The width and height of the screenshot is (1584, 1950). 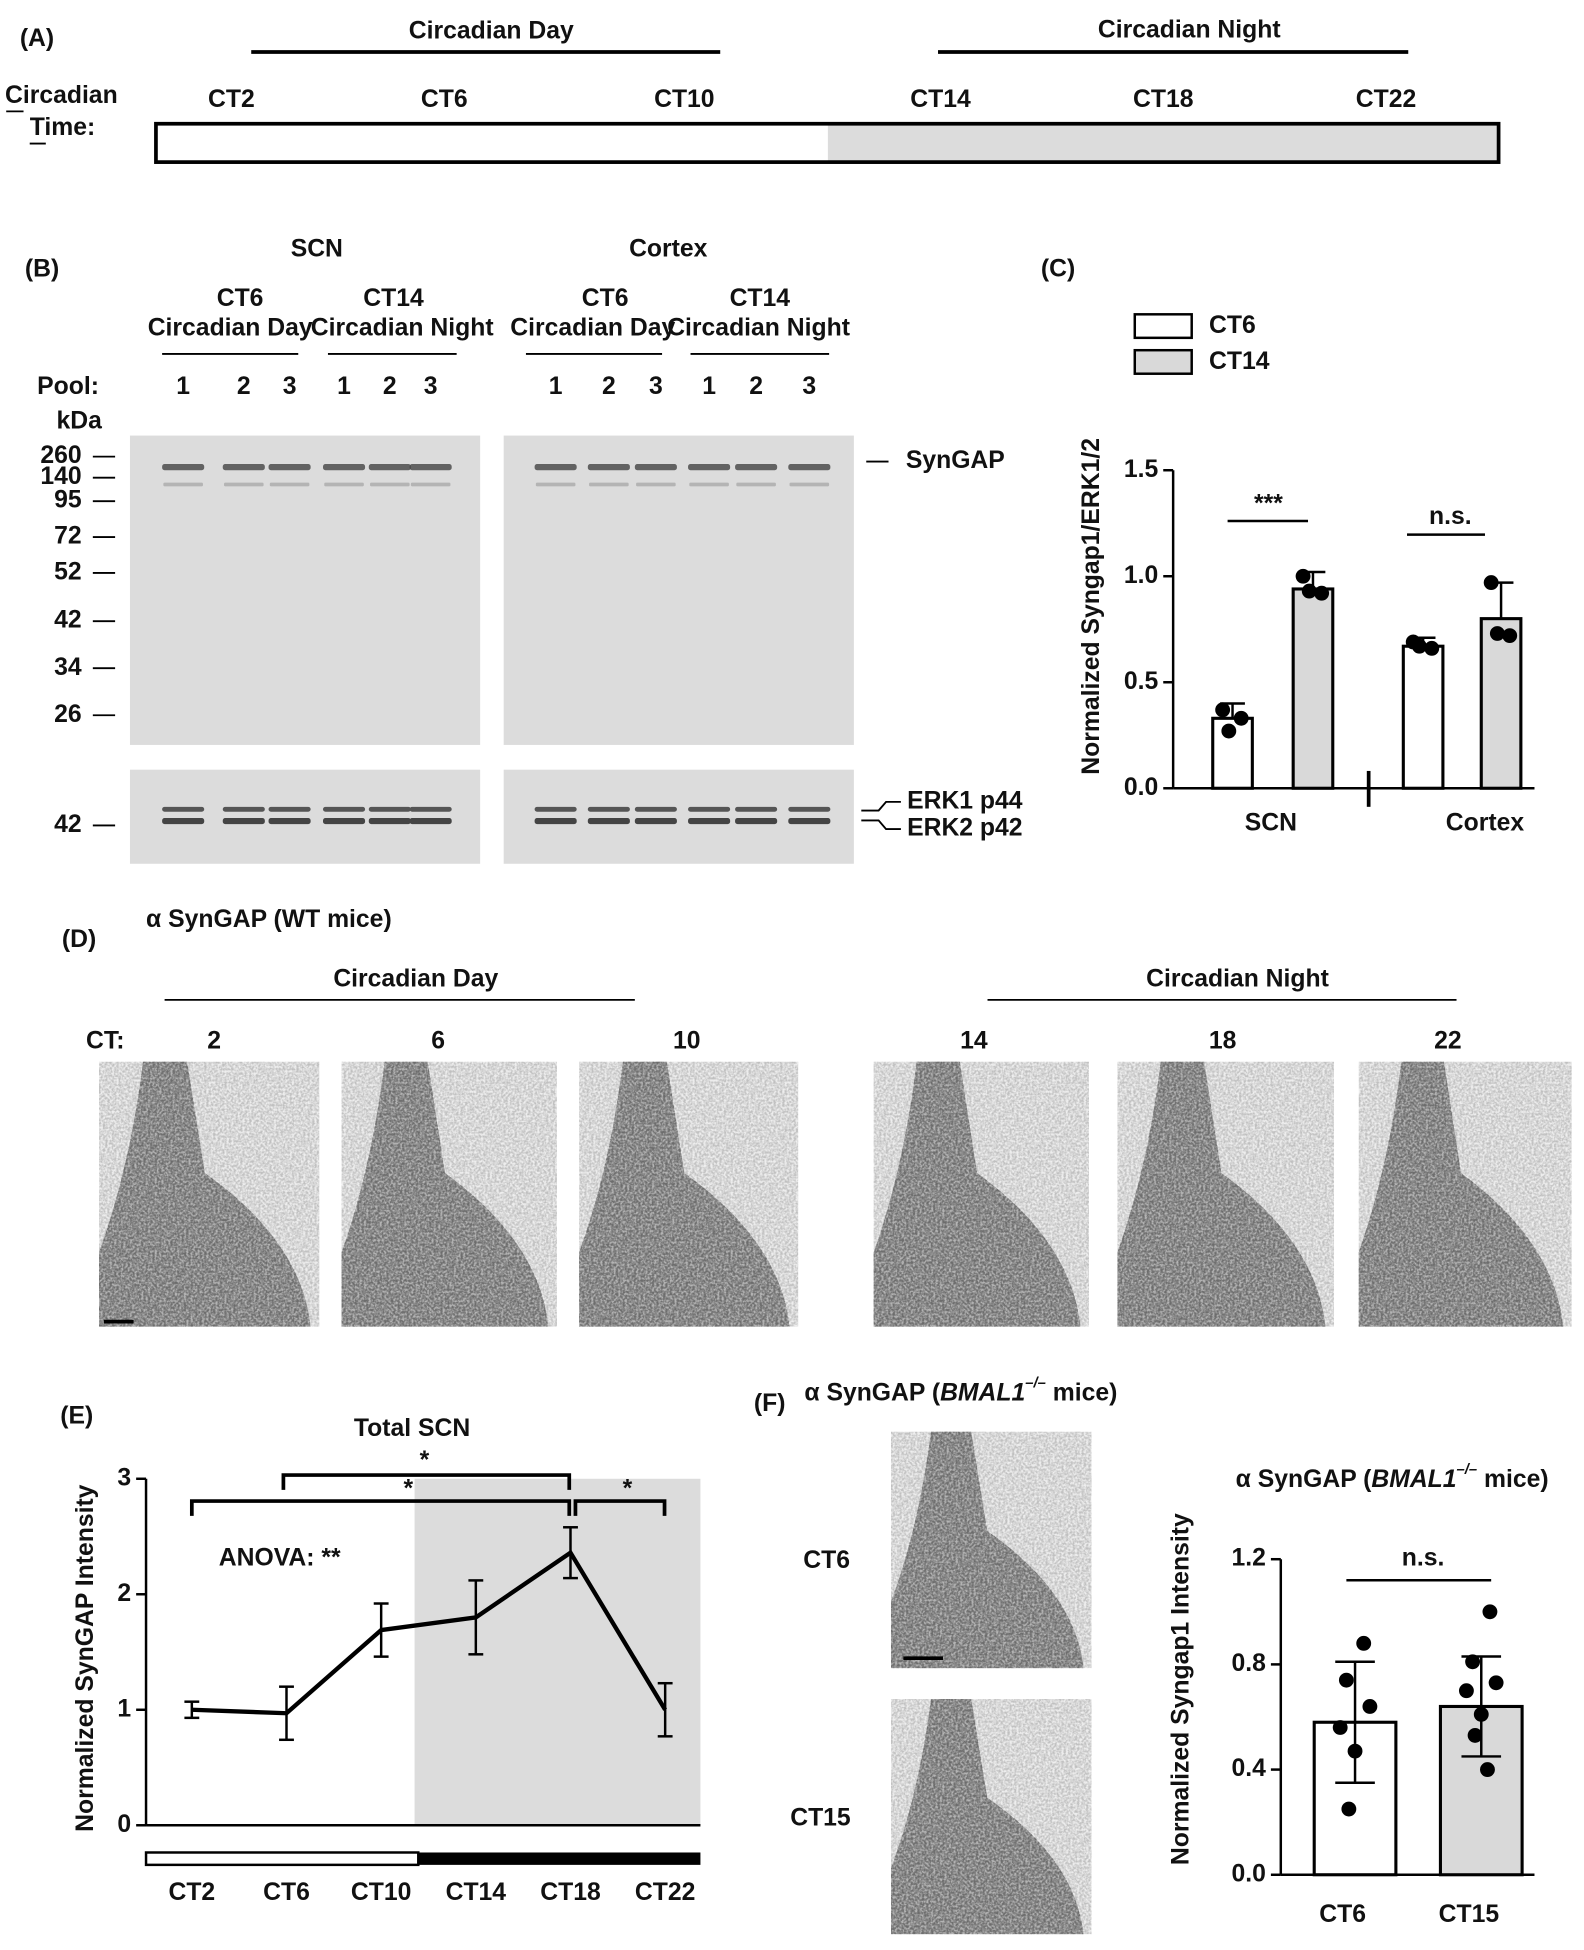 I want to click on kda-label: kDa, so click(x=80, y=421).